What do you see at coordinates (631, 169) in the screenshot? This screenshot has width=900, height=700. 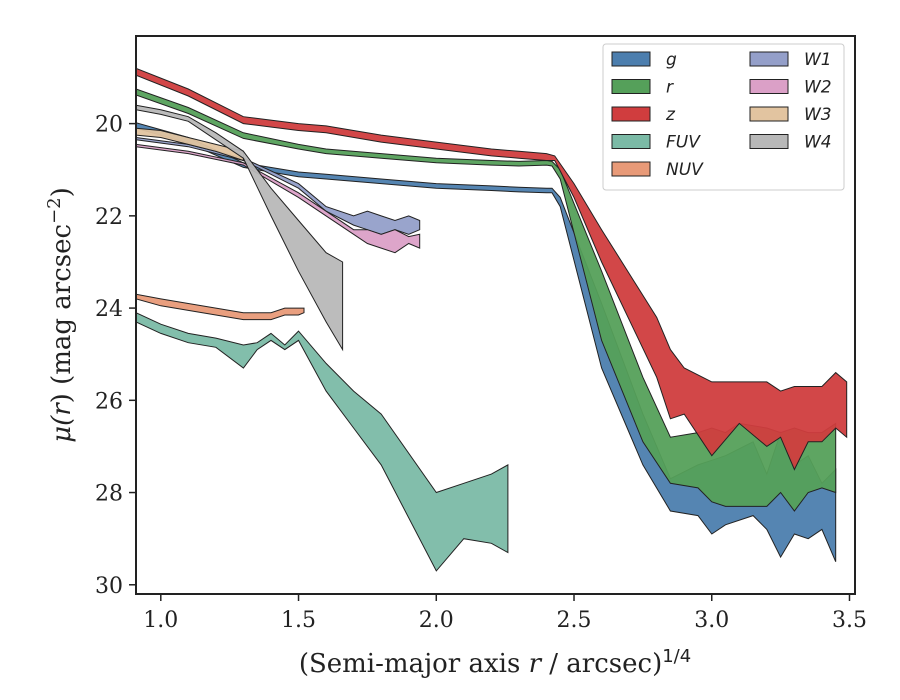 I see `legend-swatch-nuv` at bounding box center [631, 169].